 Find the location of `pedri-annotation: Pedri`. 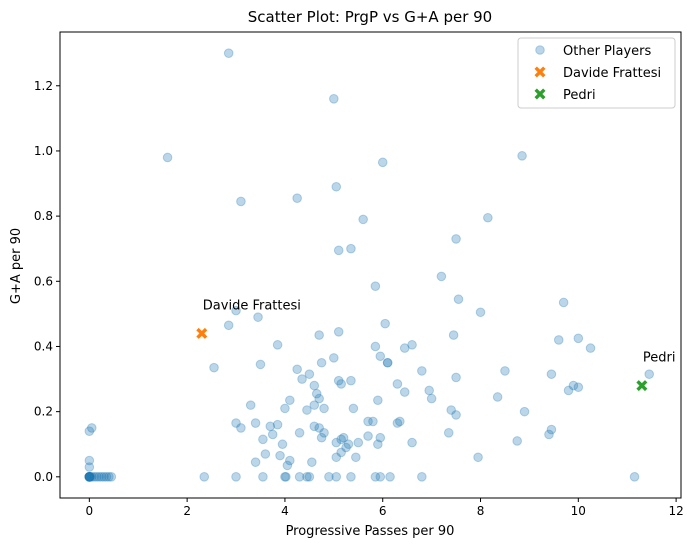

pedri-annotation: Pedri is located at coordinates (659, 358).